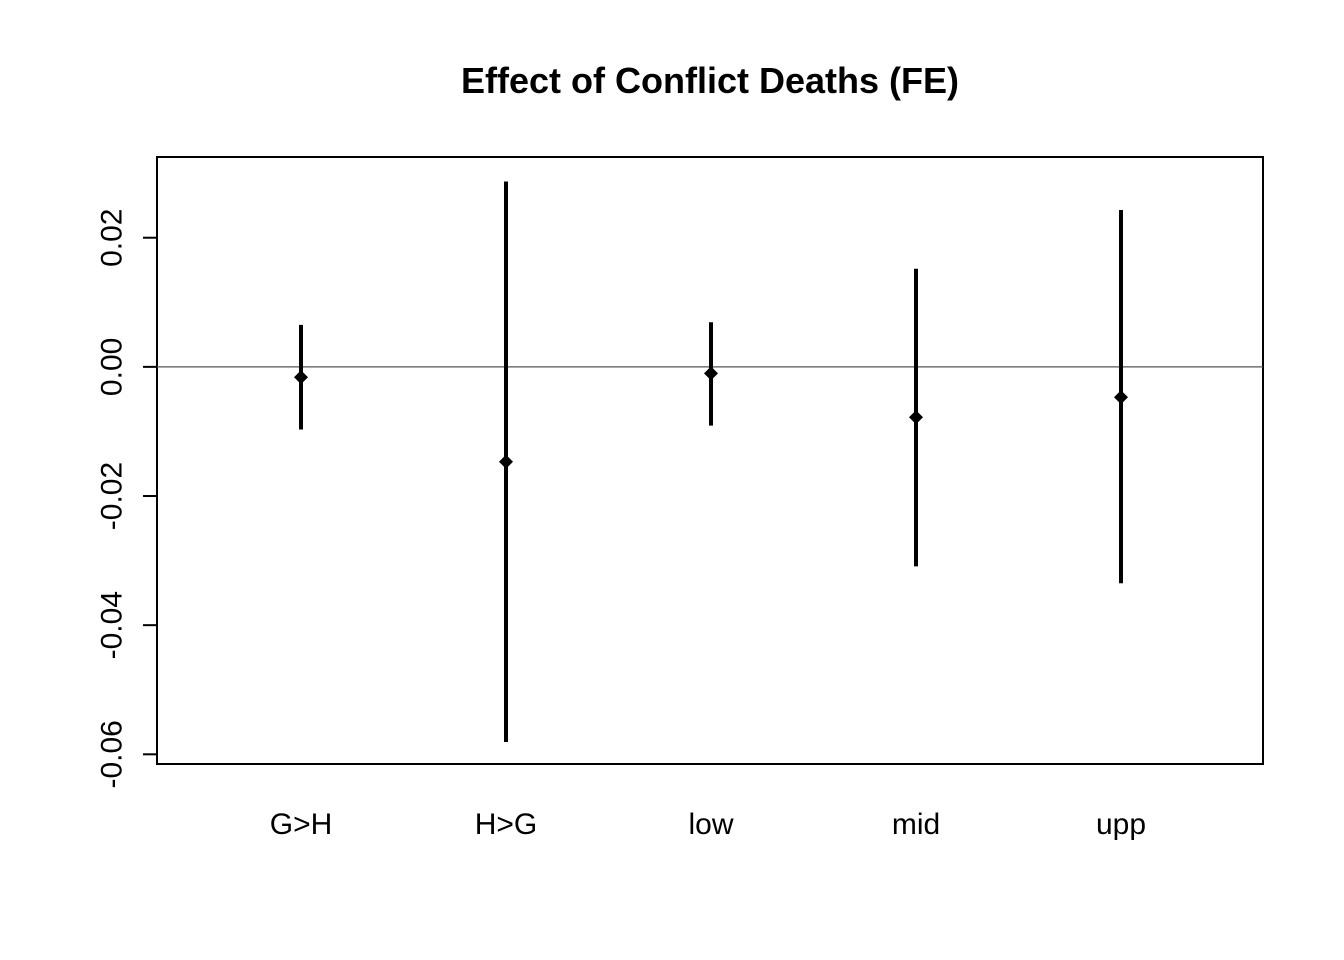  I want to click on y-tick-label: -0.04, so click(112, 625).